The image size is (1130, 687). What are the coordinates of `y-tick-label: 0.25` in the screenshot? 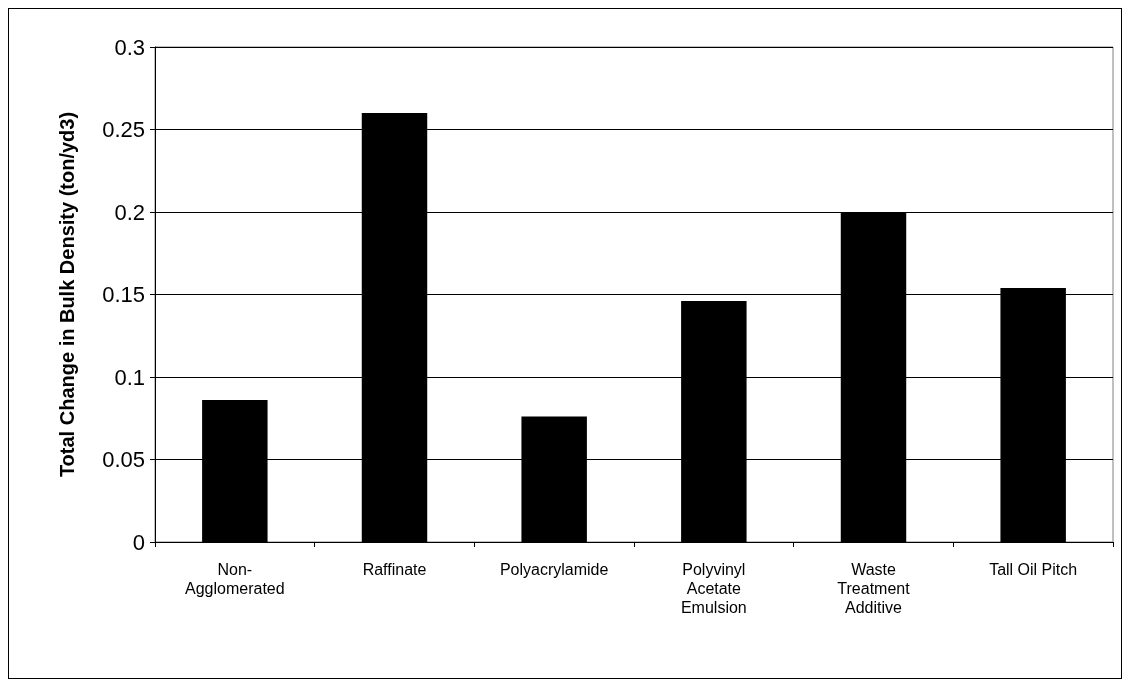 It's located at (123, 129).